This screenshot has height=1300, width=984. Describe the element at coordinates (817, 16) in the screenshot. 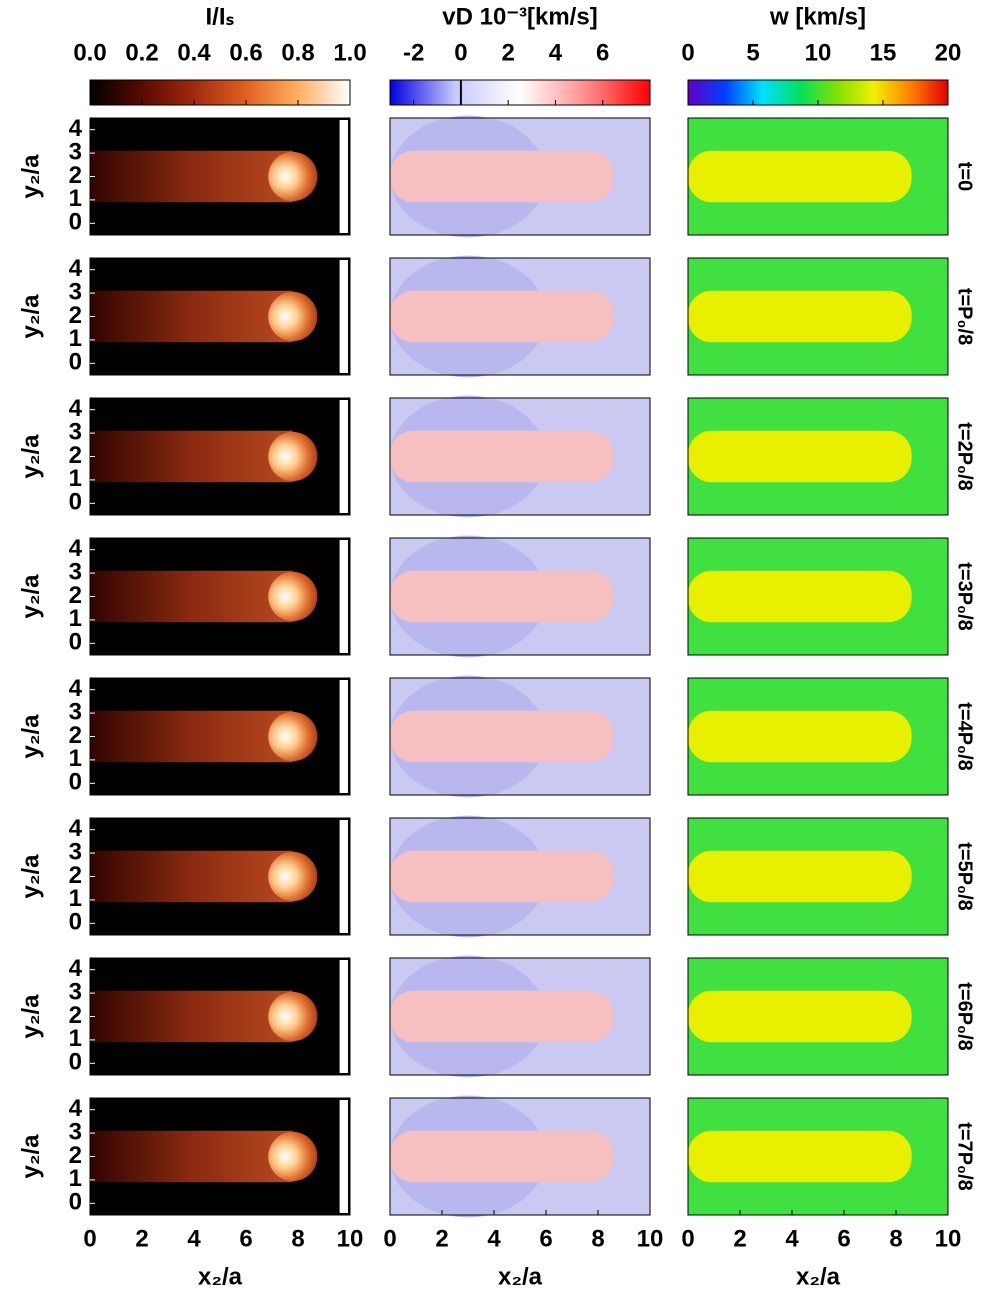

I see `colorbar-title: w [km/s]` at that location.